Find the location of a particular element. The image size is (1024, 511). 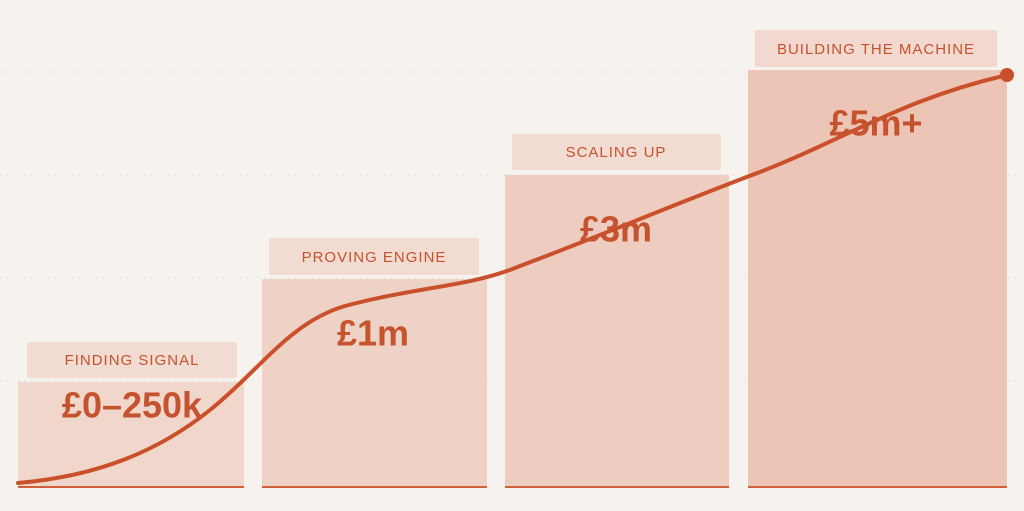

stage-label: PROVING ENGINE is located at coordinates (374, 257).